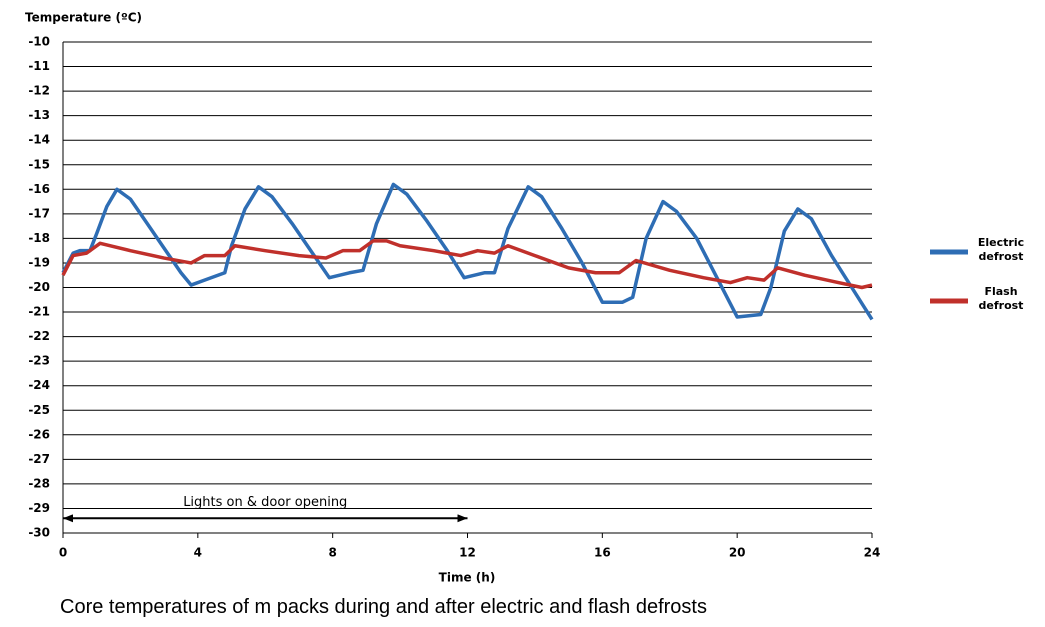  I want to click on y-tick-label: -11, so click(39, 66).